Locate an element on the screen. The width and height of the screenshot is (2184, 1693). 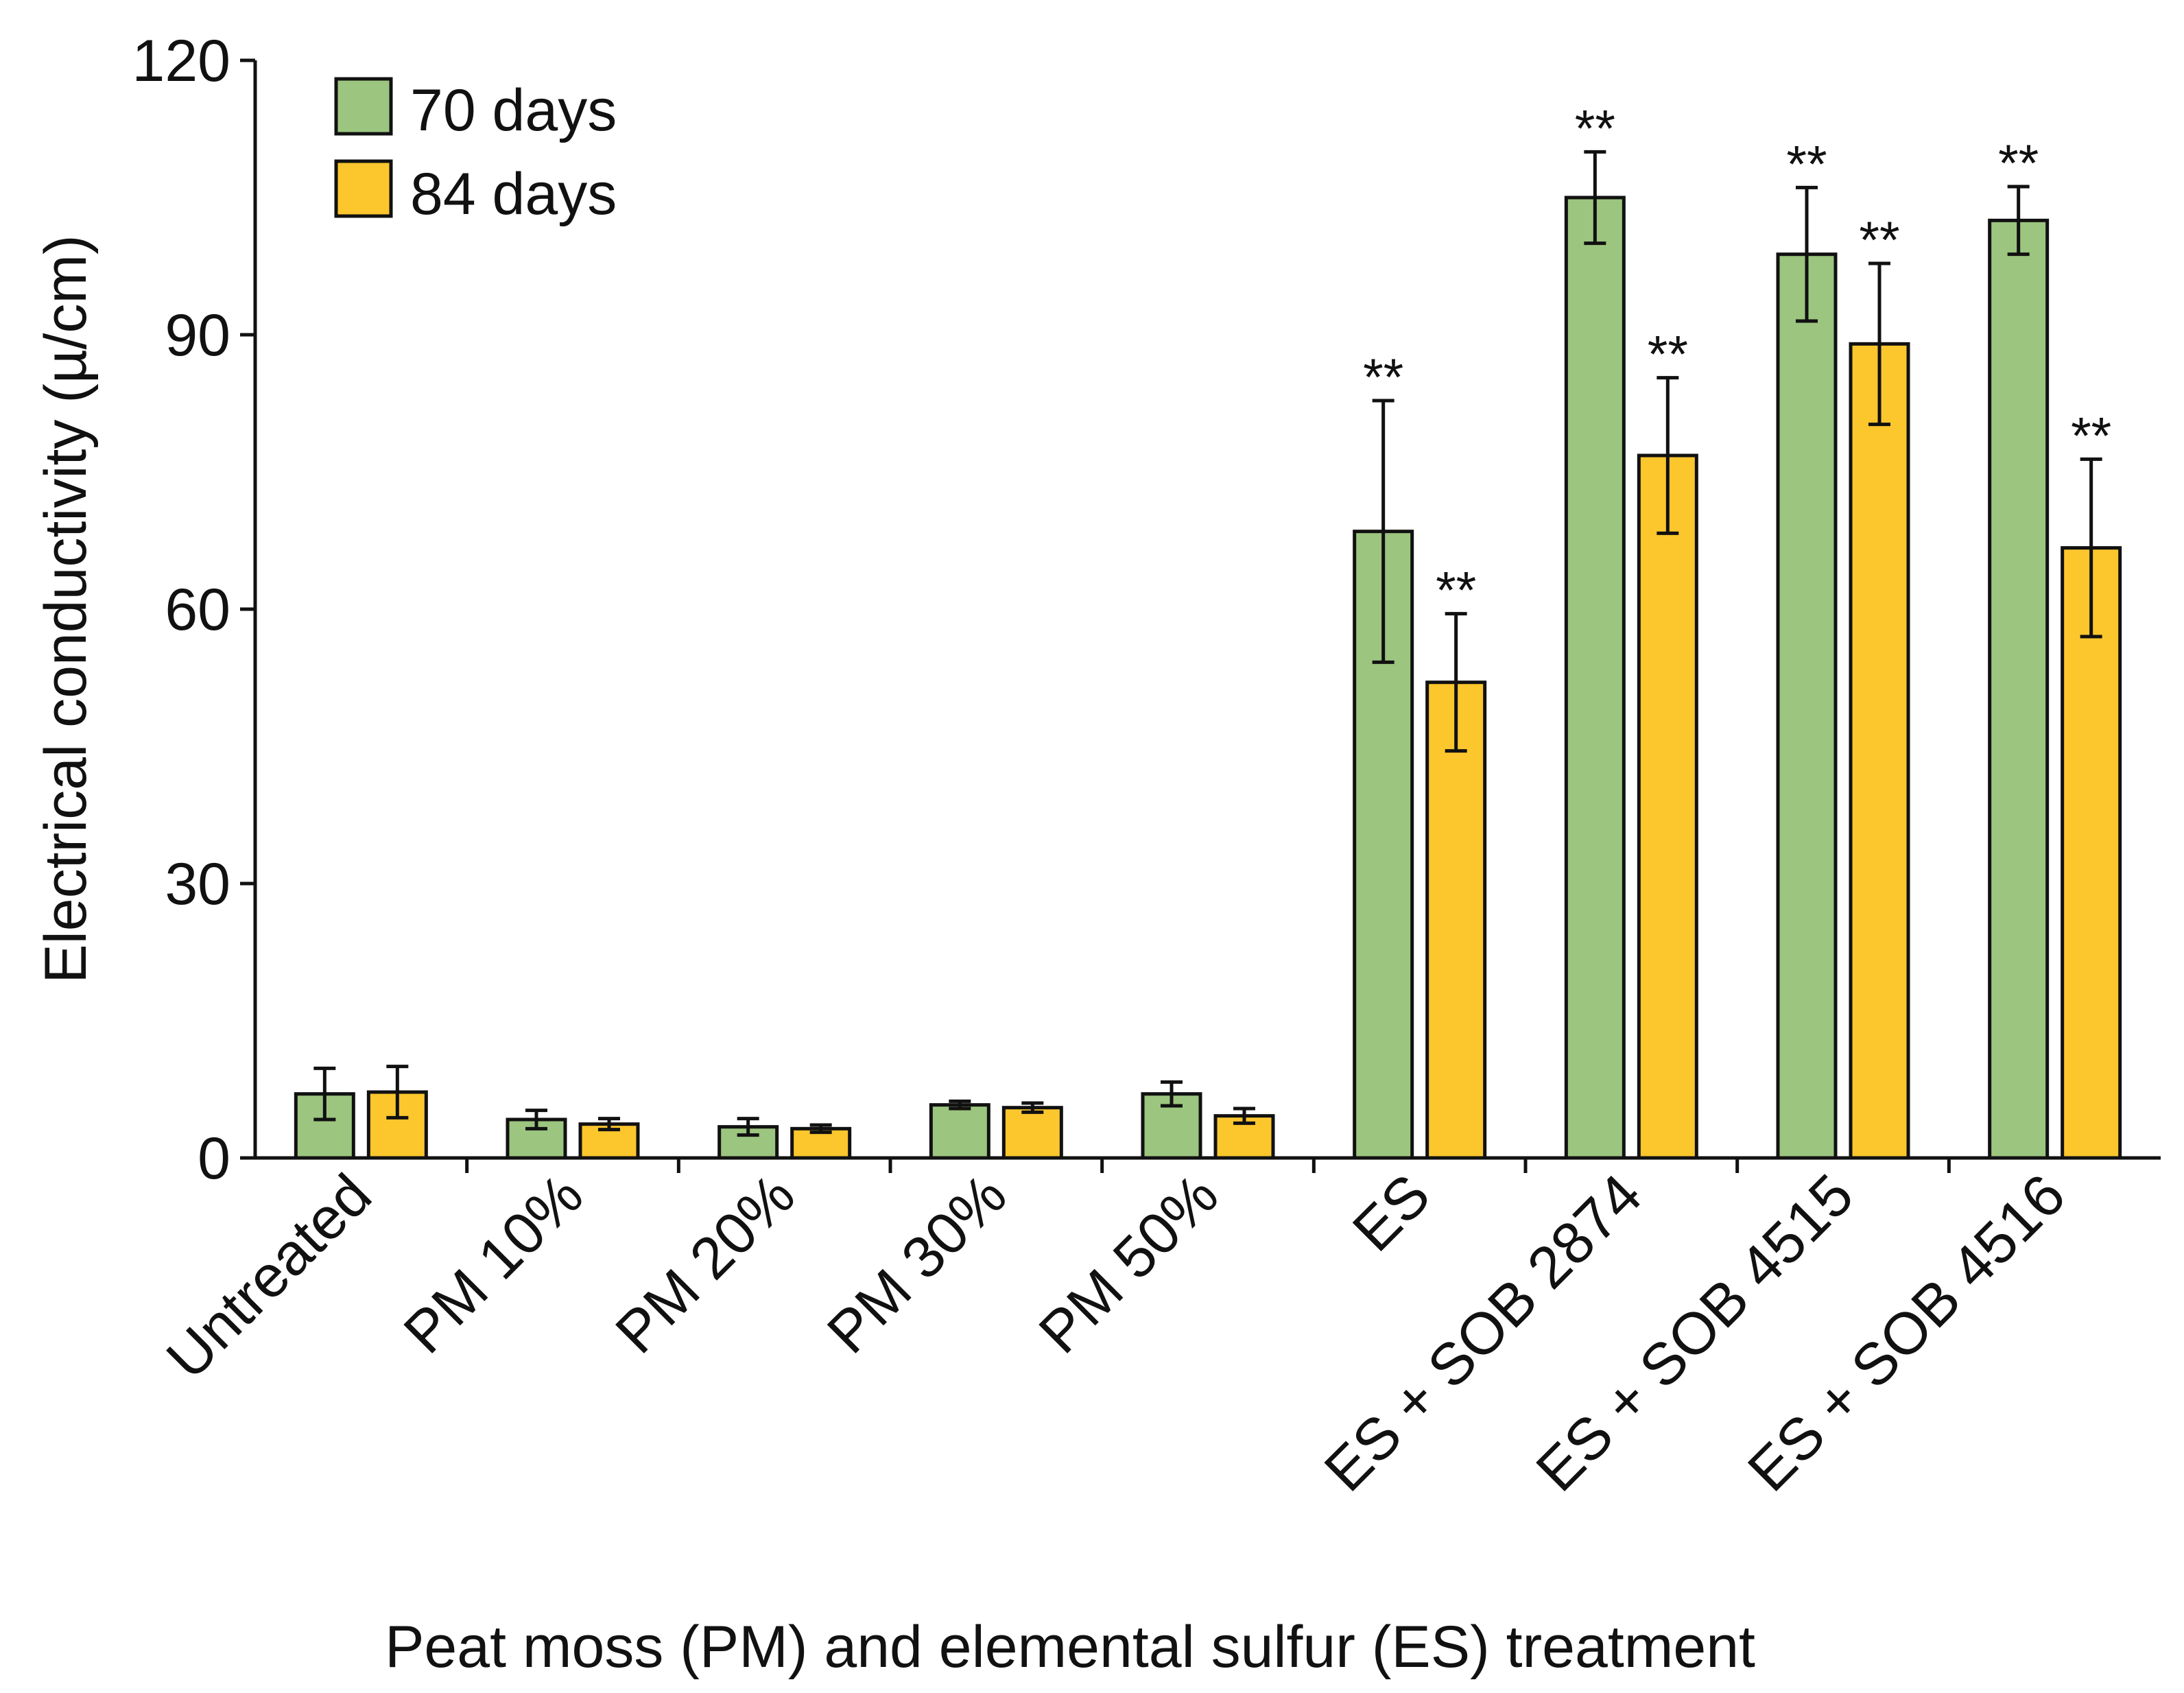
x-tick-label: Untreated is located at coordinates (269, 1277).